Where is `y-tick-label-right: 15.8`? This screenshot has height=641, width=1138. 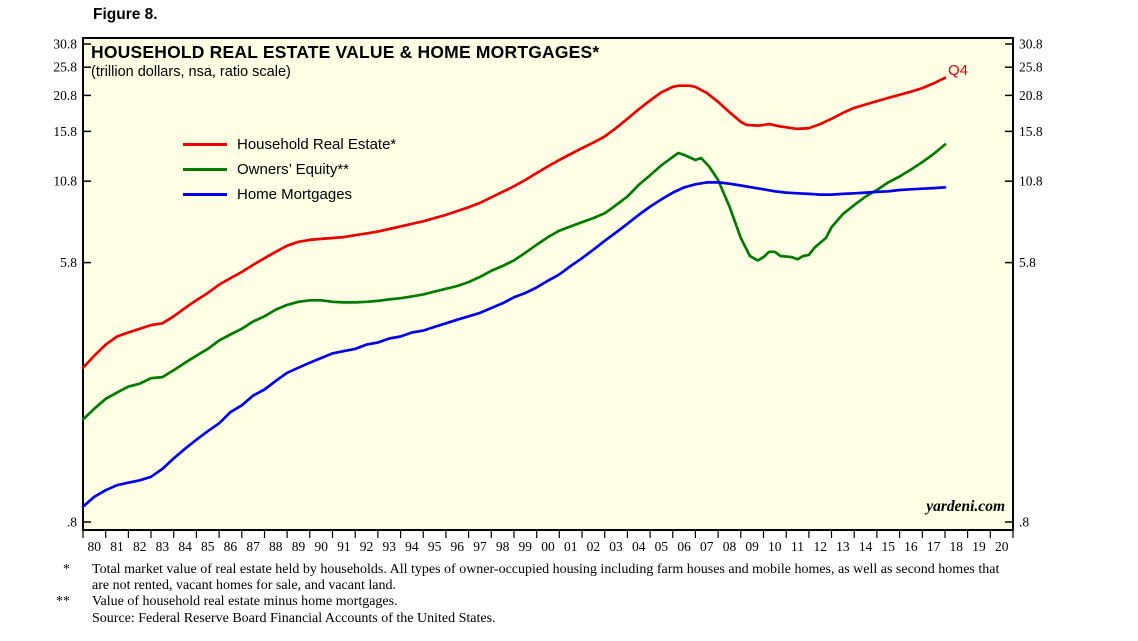
y-tick-label-right: 15.8 is located at coordinates (1031, 131).